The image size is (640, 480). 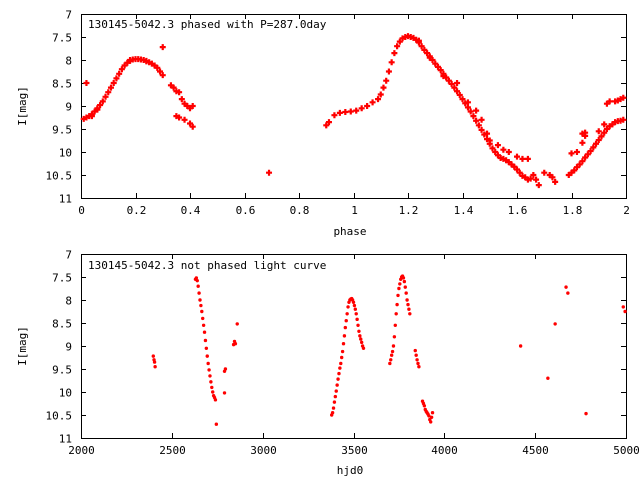 What do you see at coordinates (464, 210) in the screenshot?
I see `x-tick-label: 1.4` at bounding box center [464, 210].